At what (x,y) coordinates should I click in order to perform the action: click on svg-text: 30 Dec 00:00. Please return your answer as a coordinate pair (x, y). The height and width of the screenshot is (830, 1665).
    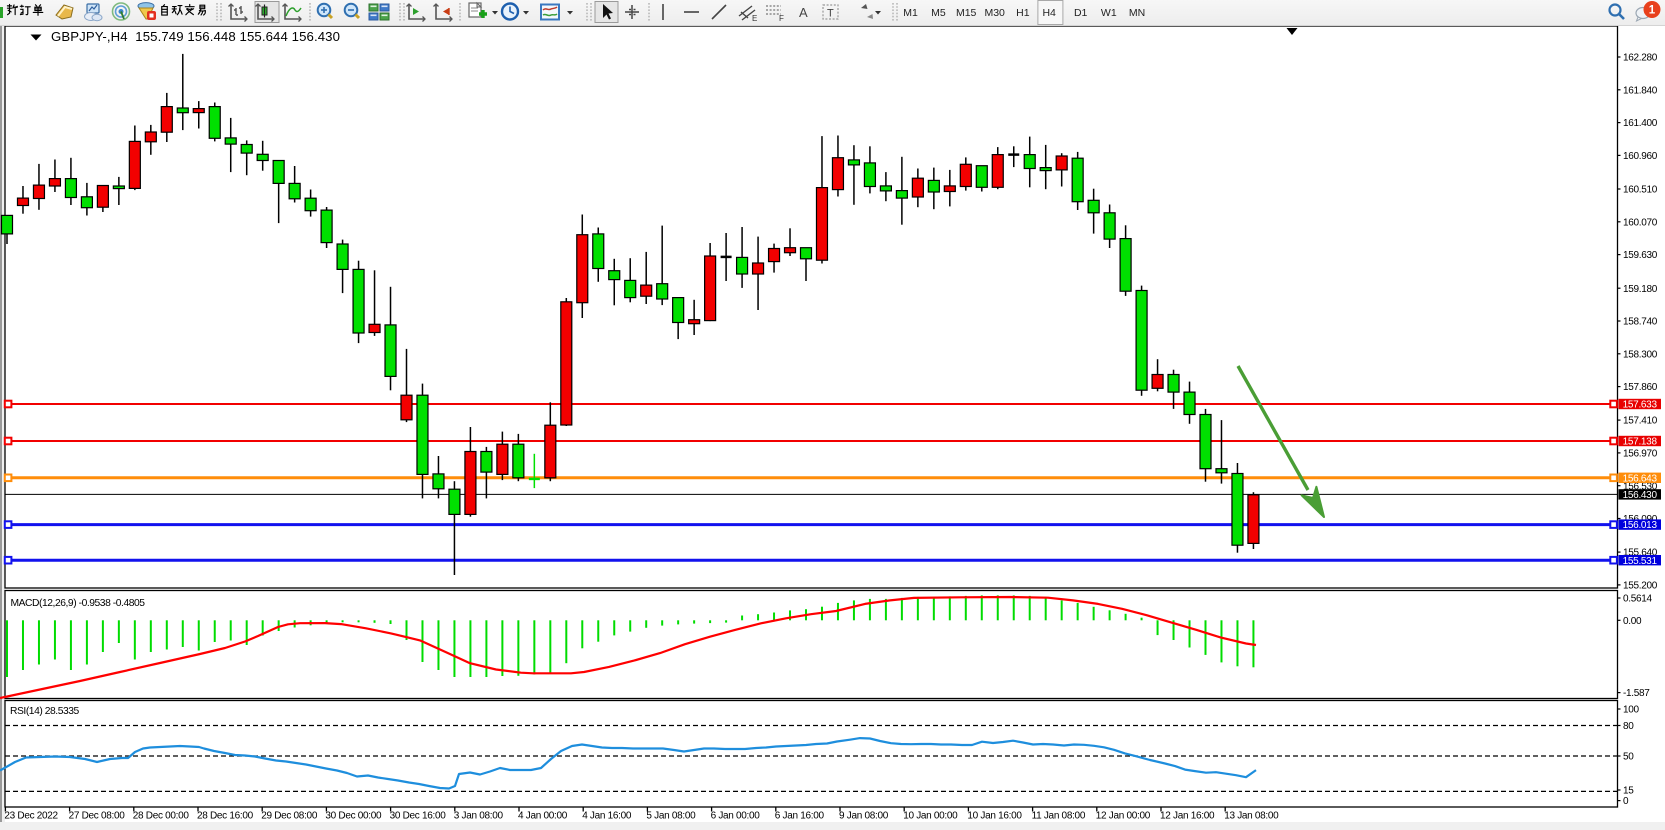
    Looking at the image, I should click on (353, 816).